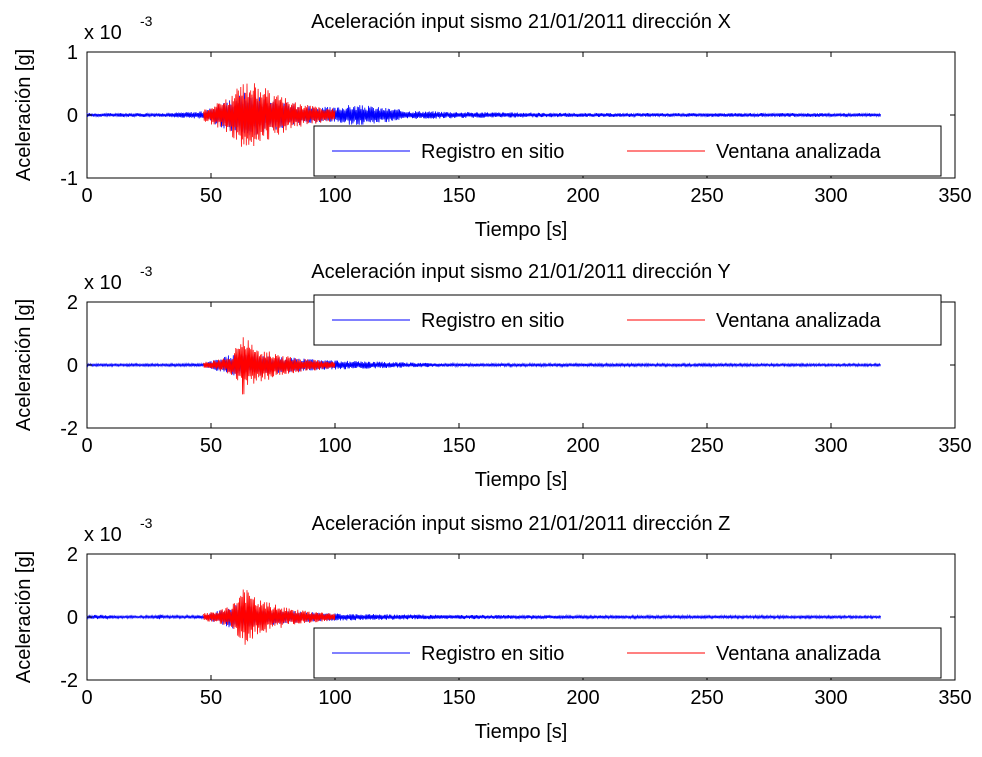  I want to click on y-tick-label: 1, so click(72, 53).